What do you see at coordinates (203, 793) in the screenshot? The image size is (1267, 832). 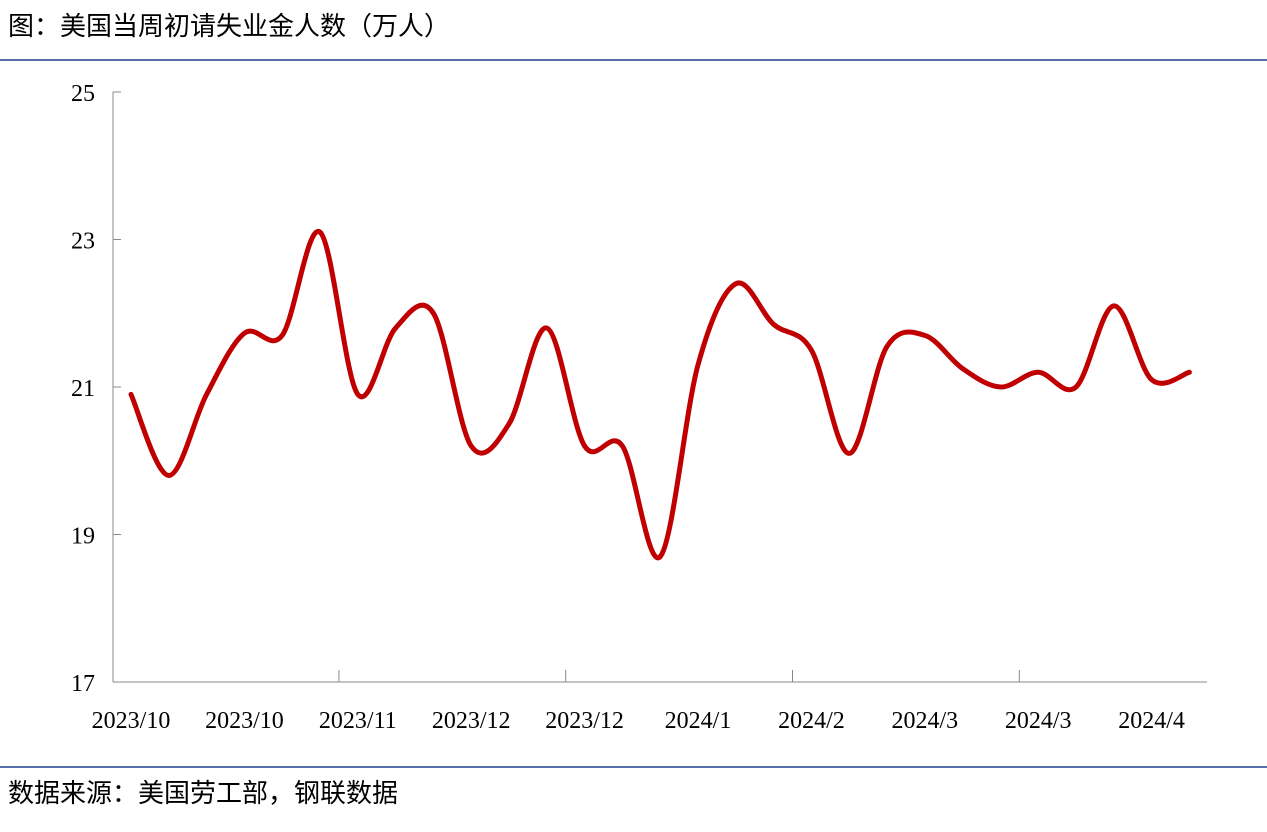 I see `source-note: 数据来源：美国劳工部，钢联数据` at bounding box center [203, 793].